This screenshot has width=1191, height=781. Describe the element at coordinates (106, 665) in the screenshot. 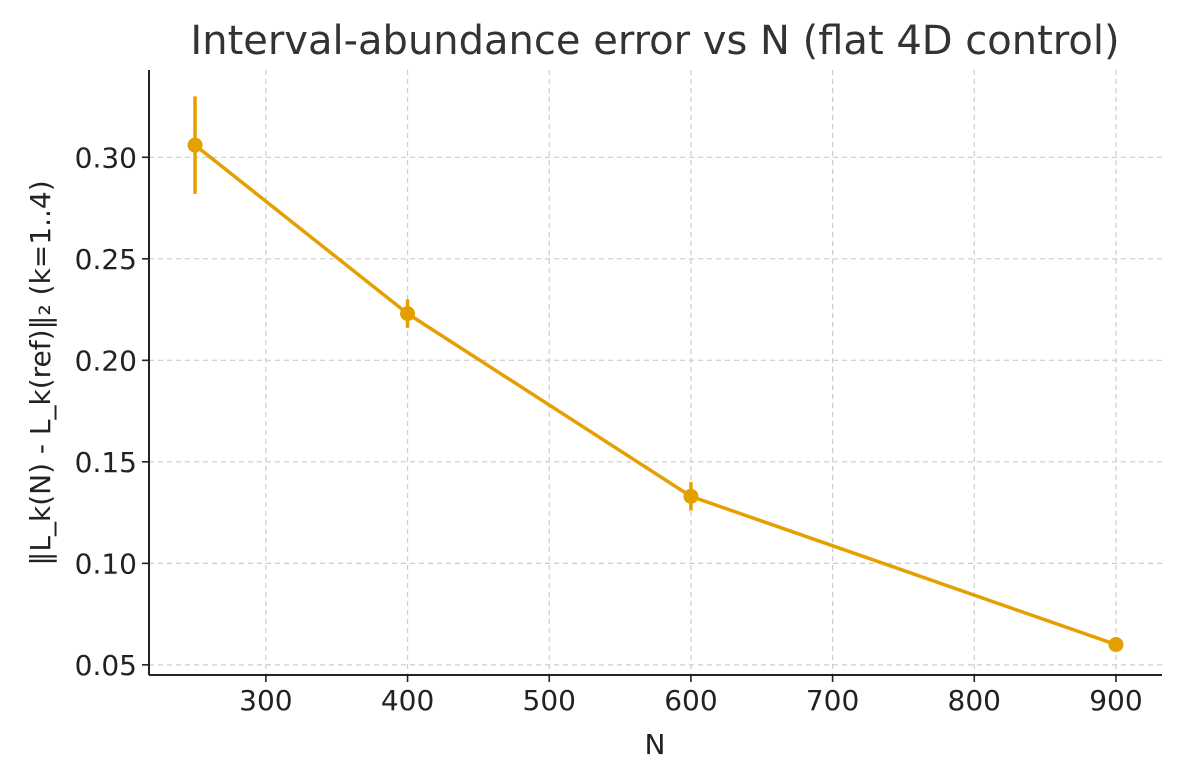

I see `y-tick-label-0: 0.05` at that location.